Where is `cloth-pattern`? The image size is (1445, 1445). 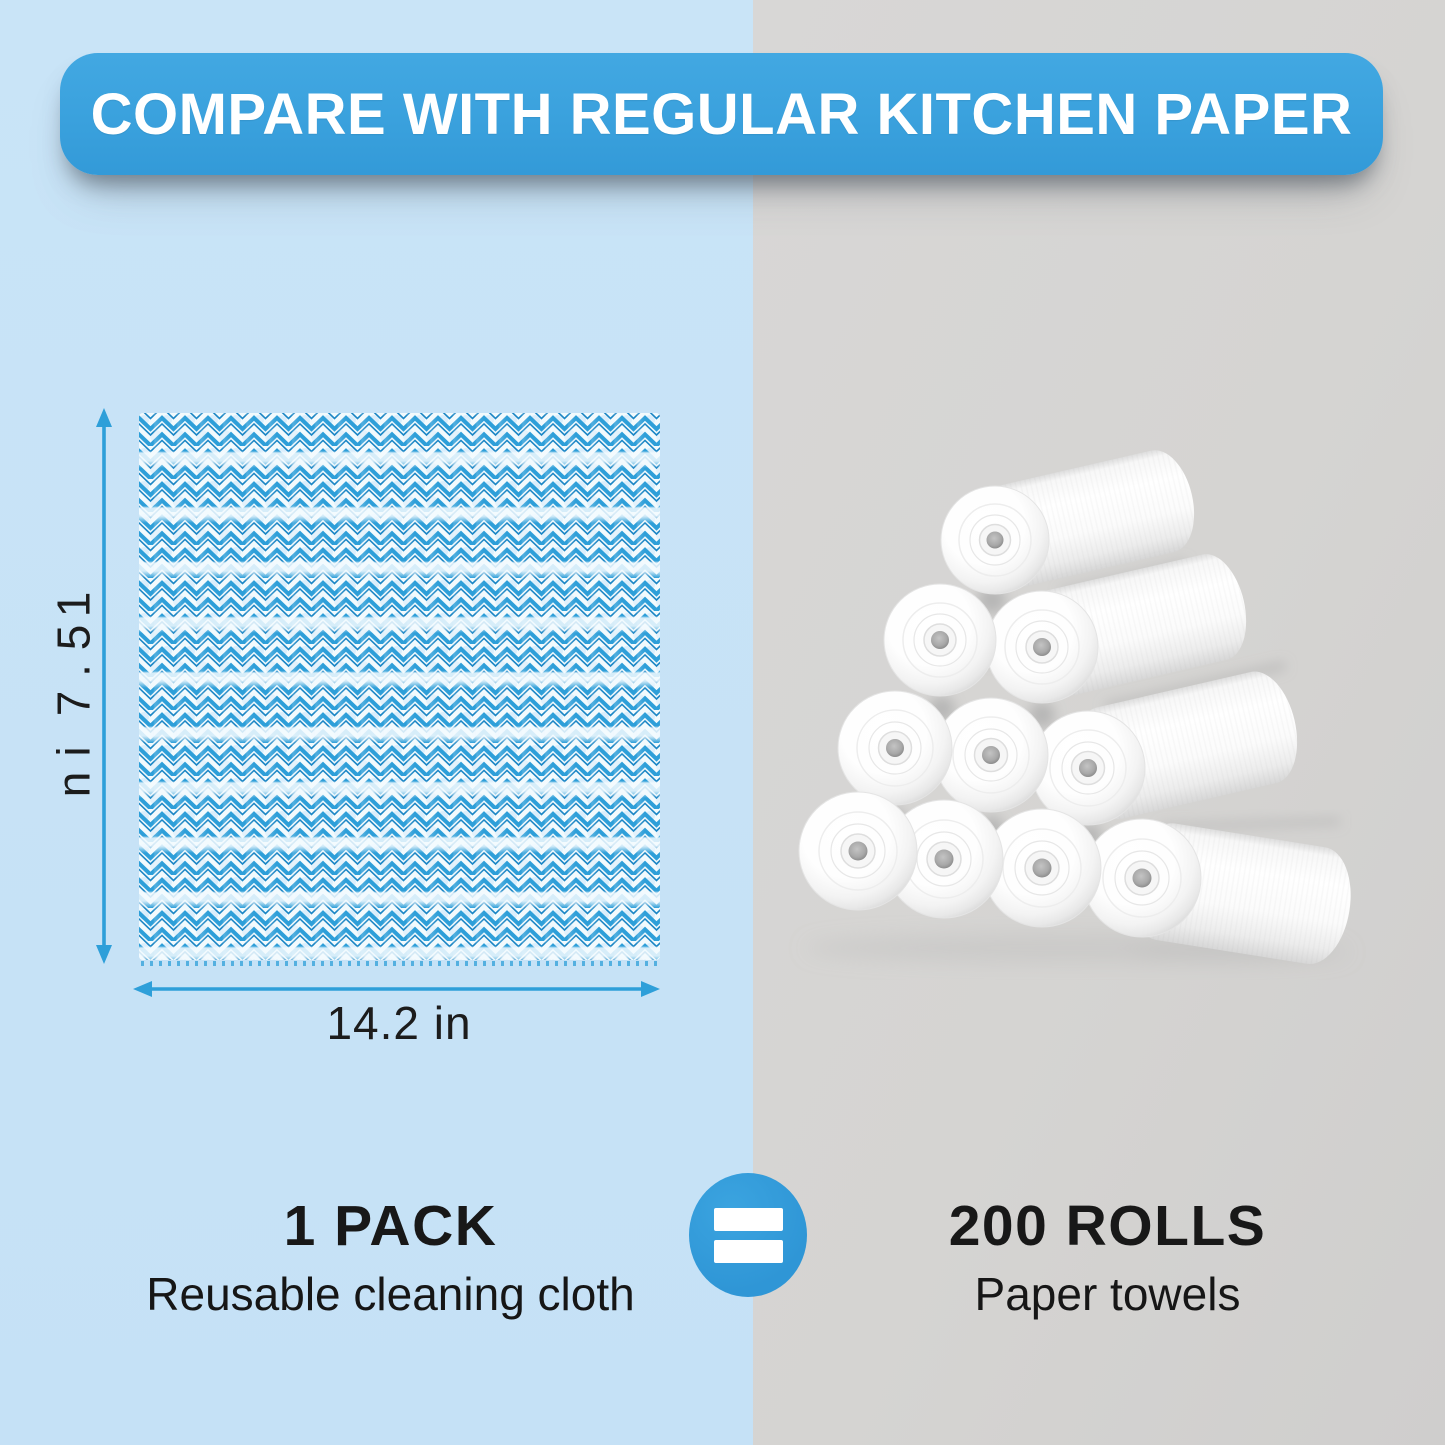 cloth-pattern is located at coordinates (399, 686).